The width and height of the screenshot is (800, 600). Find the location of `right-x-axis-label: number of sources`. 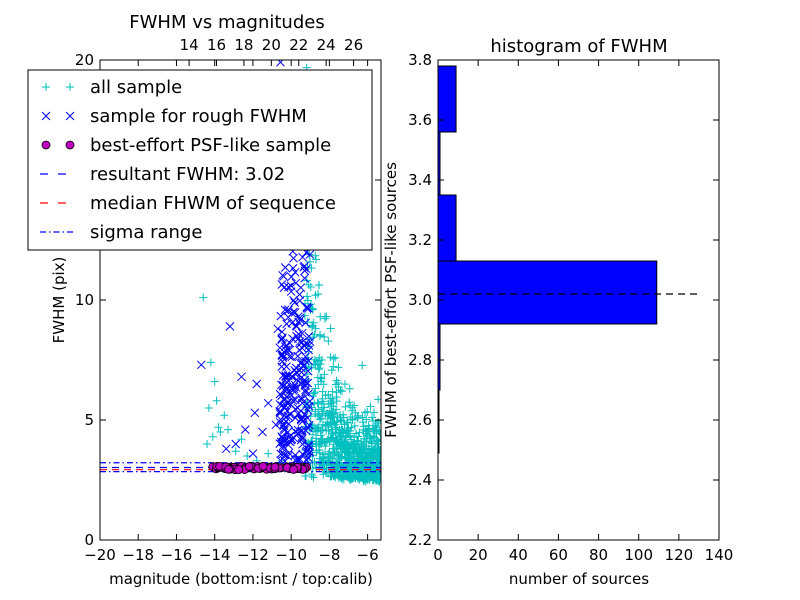

right-x-axis-label: number of sources is located at coordinates (579, 579).